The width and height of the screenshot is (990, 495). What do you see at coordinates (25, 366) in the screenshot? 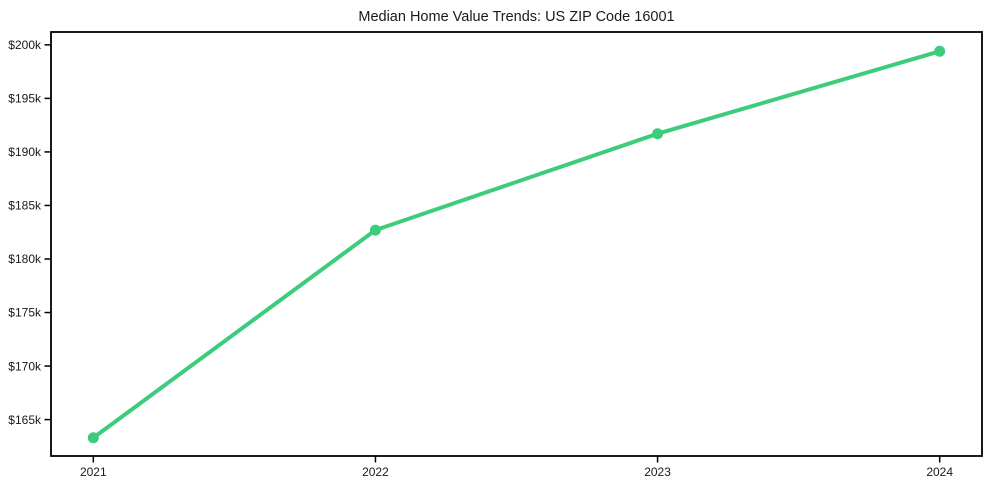
I see `y-tick-label: $170k` at bounding box center [25, 366].